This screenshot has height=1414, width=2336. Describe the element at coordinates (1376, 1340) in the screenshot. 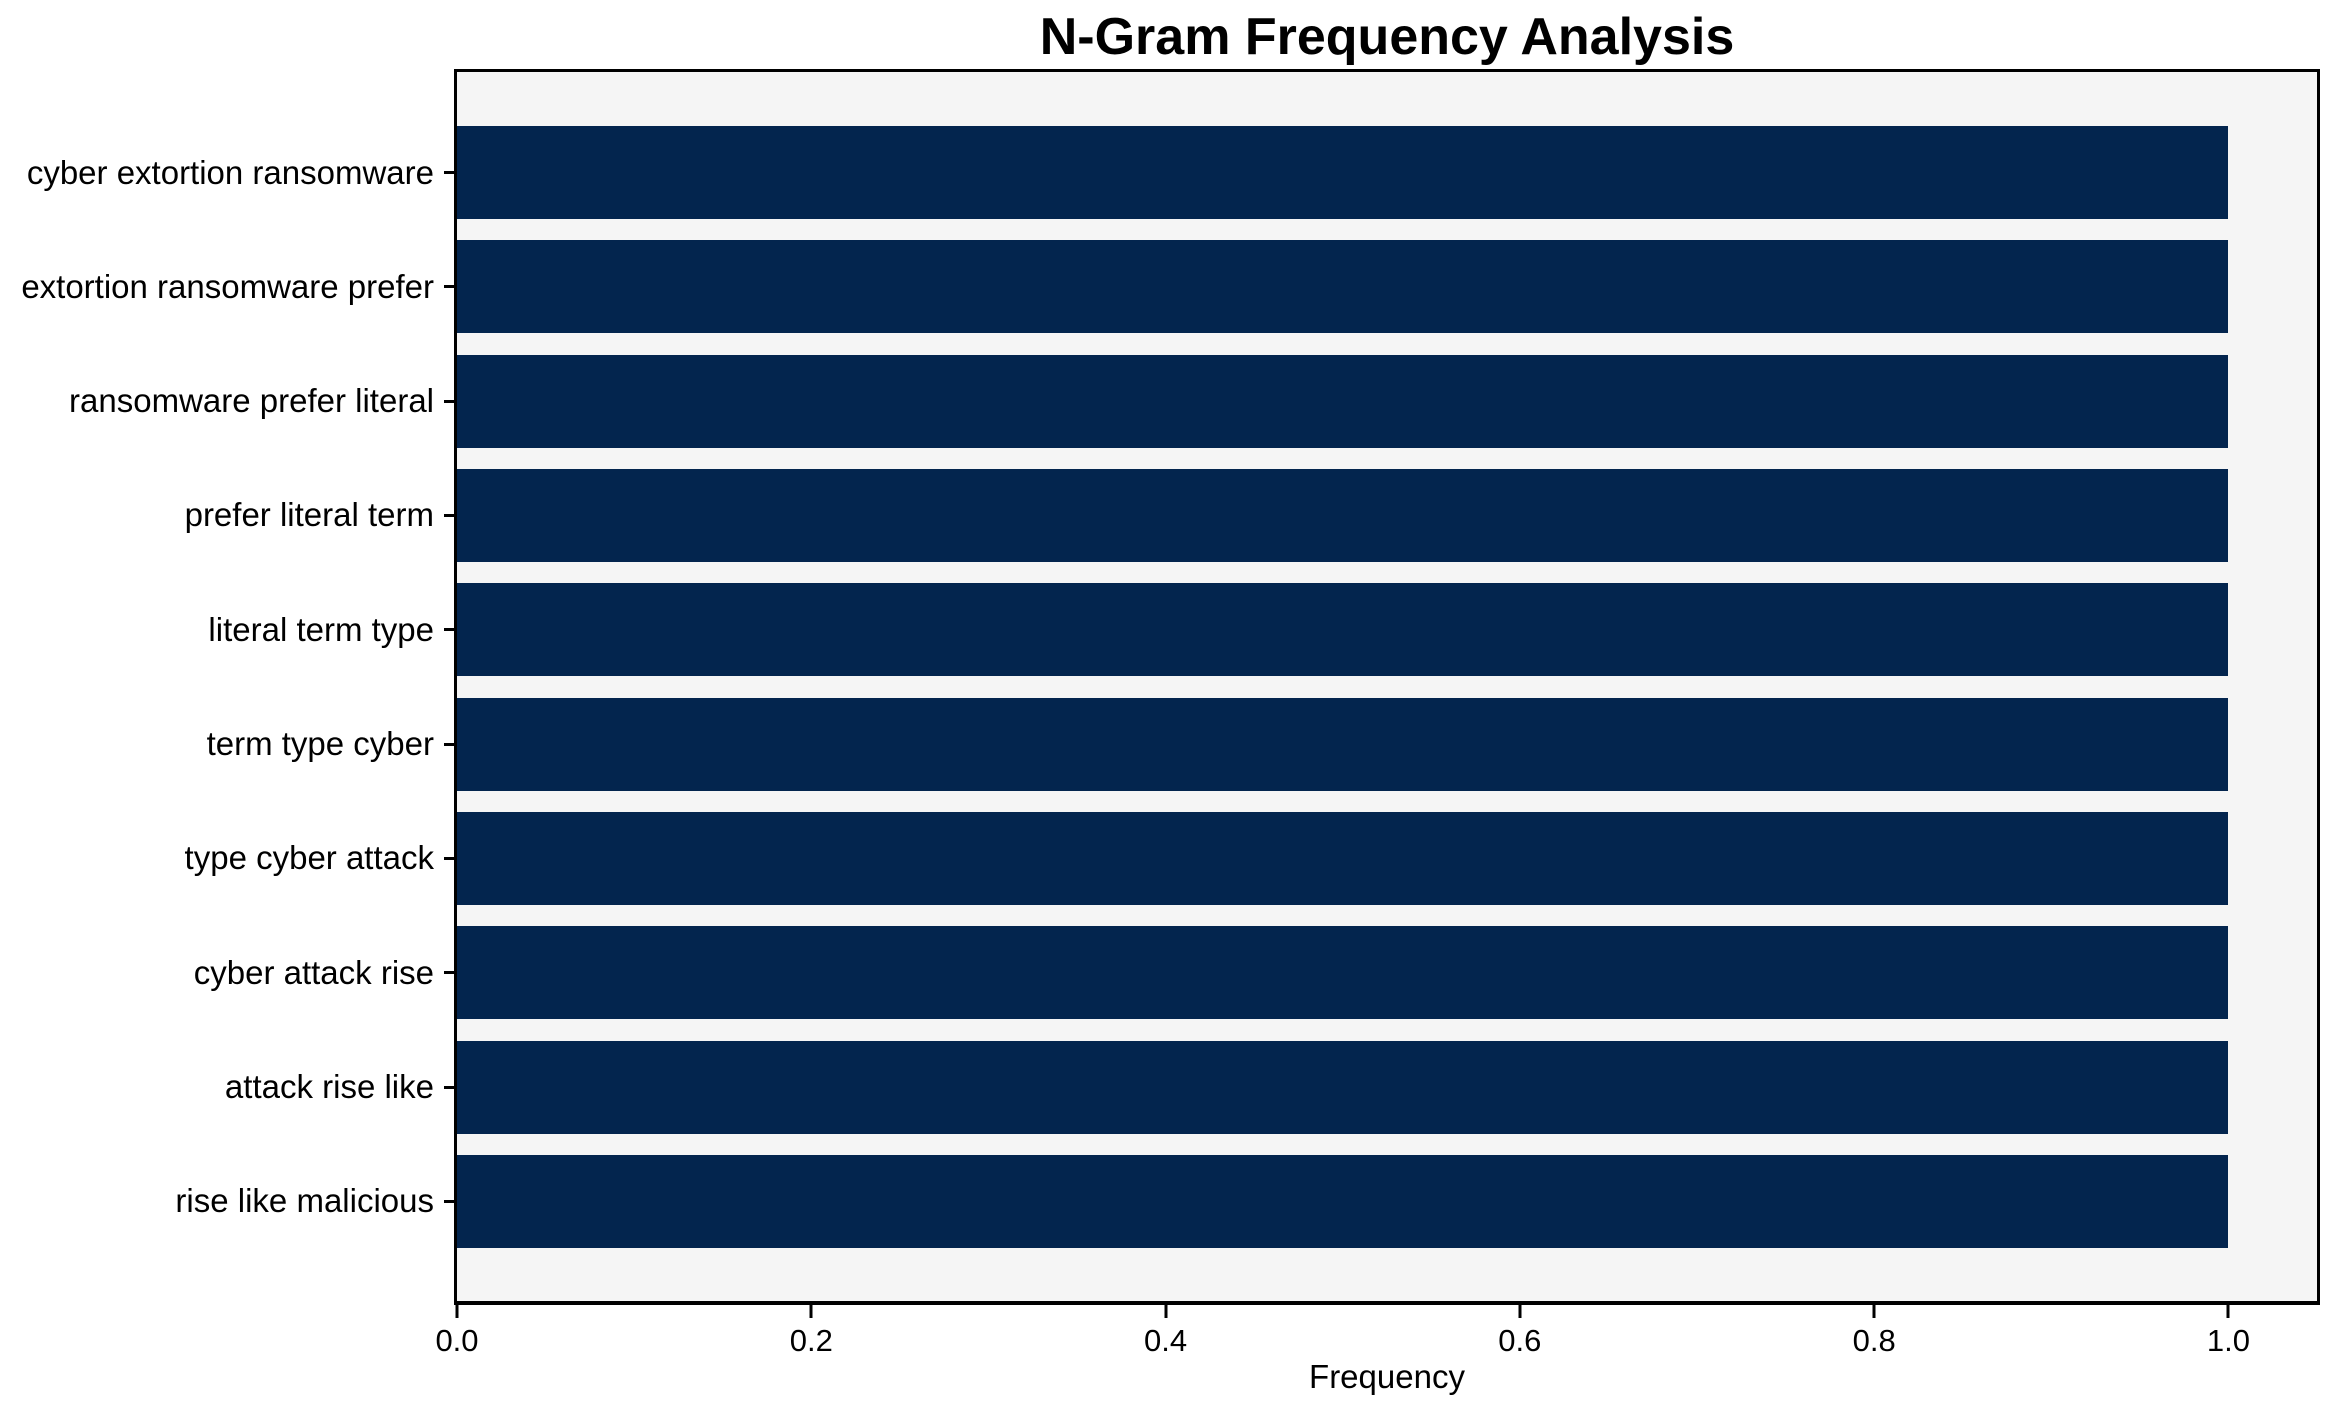

I see `x-axis: 0.0 0.2 0.4 0.6 0.8 1.0` at that location.